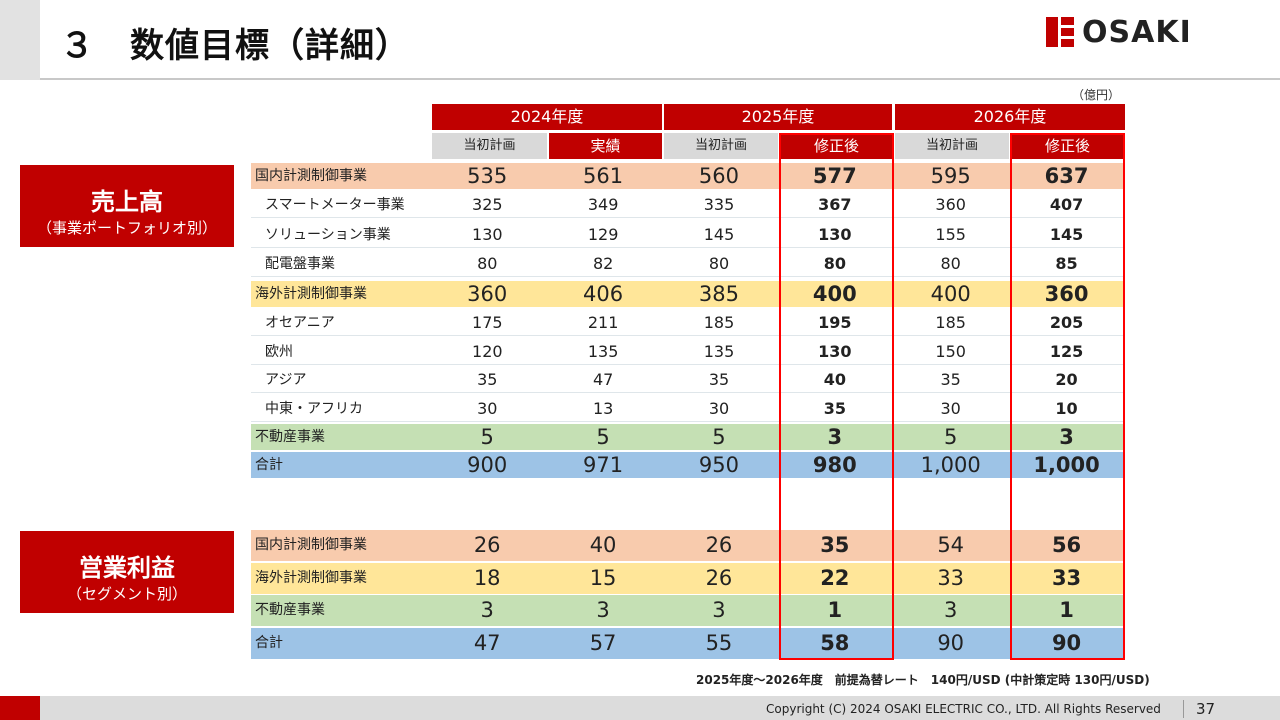 This screenshot has height=720, width=1280. Describe the element at coordinates (603, 408) in the screenshot. I see `cell: 13` at that location.